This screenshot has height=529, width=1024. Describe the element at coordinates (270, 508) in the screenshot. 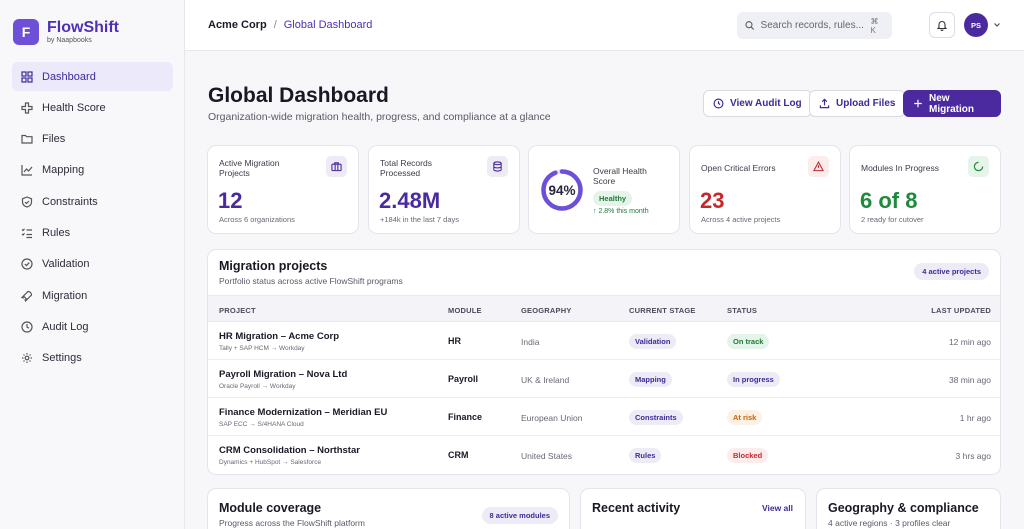

I see `section-title: Module coverage` at that location.